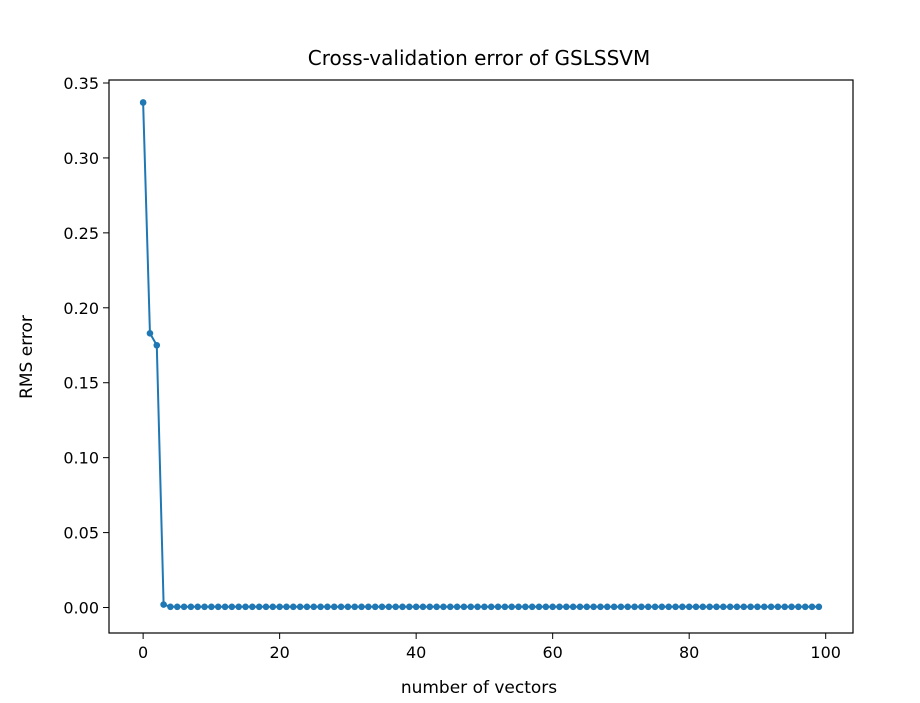  What do you see at coordinates (81, 608) in the screenshot?
I see `y-tick-label: 0.00` at bounding box center [81, 608].